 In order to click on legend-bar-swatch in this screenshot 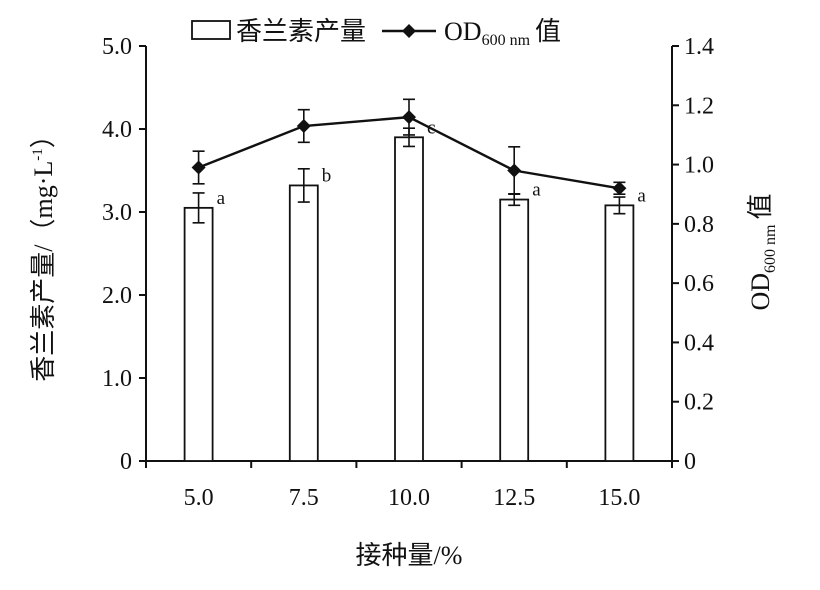, I will do `click(211, 30)`.